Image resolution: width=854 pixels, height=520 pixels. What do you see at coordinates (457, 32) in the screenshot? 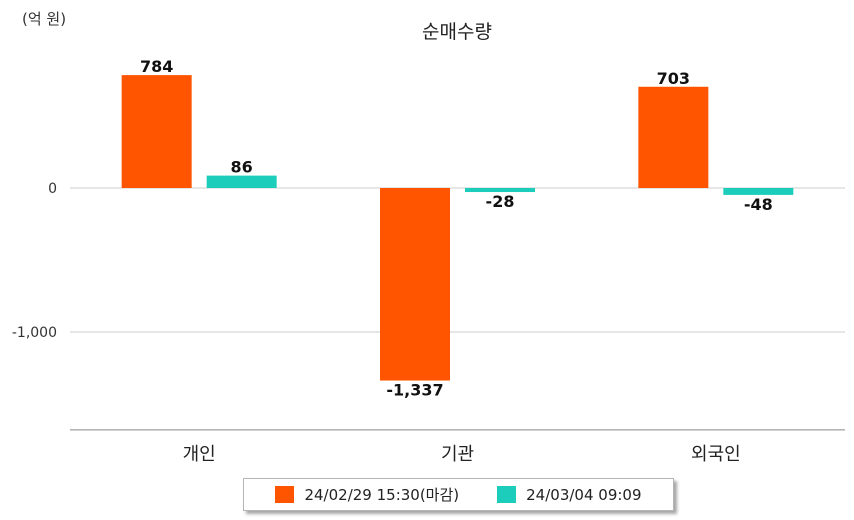
I see `chart-title: 순매수량` at bounding box center [457, 32].